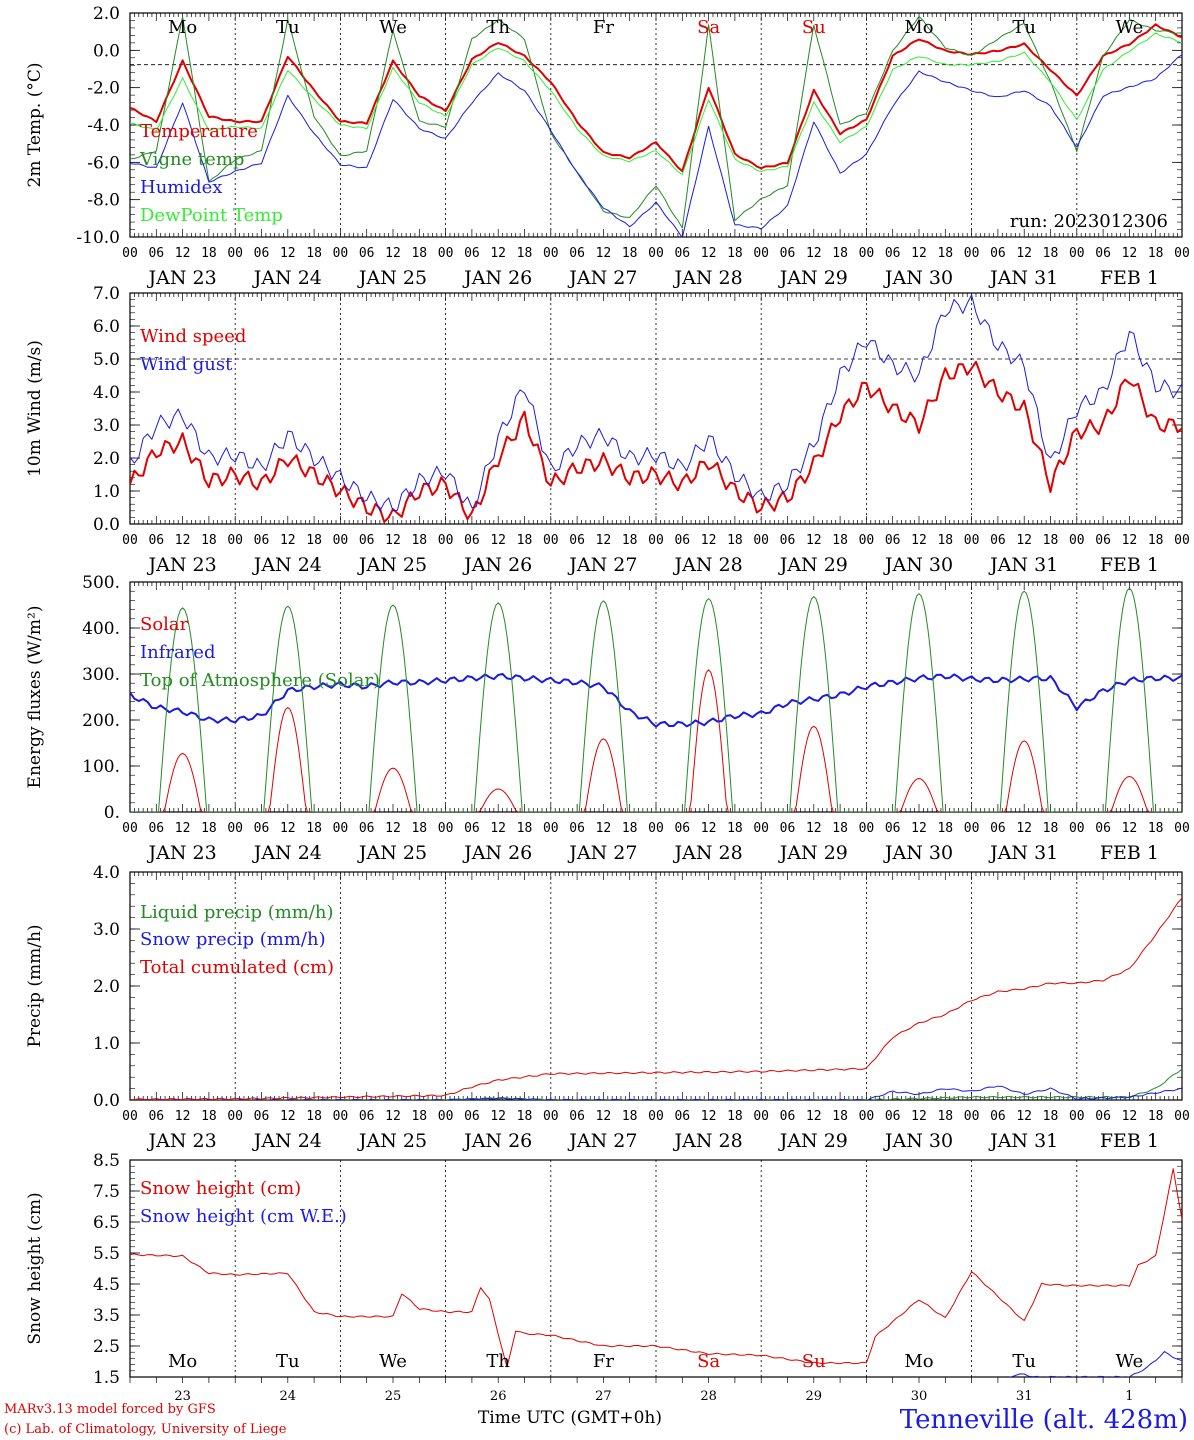 The image size is (1194, 1440). What do you see at coordinates (1094, 1364) in the screenshot?
I see `series-line-snow-height-cm-w-e` at bounding box center [1094, 1364].